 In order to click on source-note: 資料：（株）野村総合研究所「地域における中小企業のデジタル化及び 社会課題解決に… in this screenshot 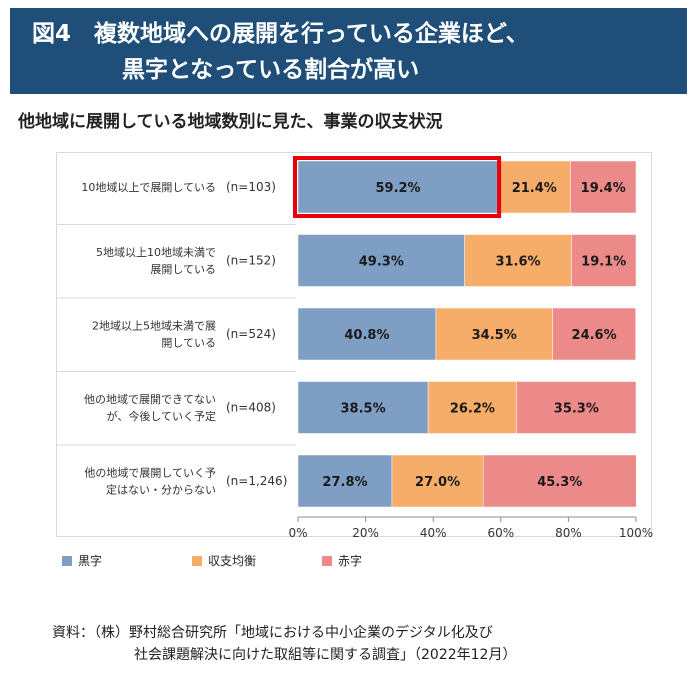, I will do `click(284, 644)`.